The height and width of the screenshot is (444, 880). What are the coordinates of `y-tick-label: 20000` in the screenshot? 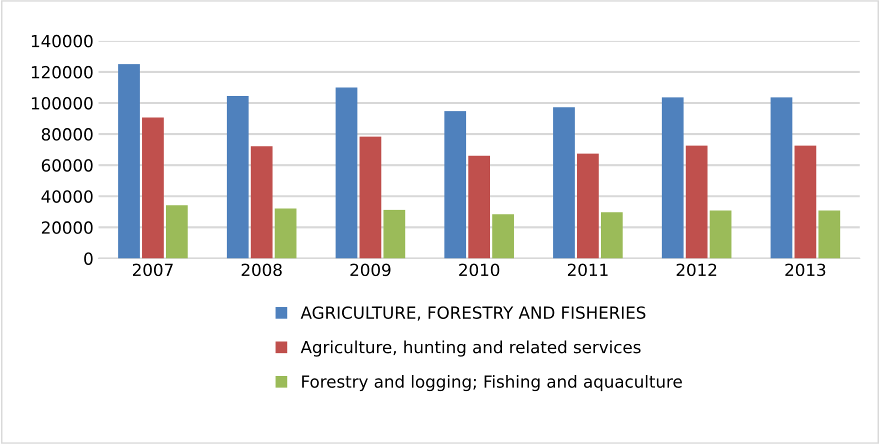 It's located at (67, 227).